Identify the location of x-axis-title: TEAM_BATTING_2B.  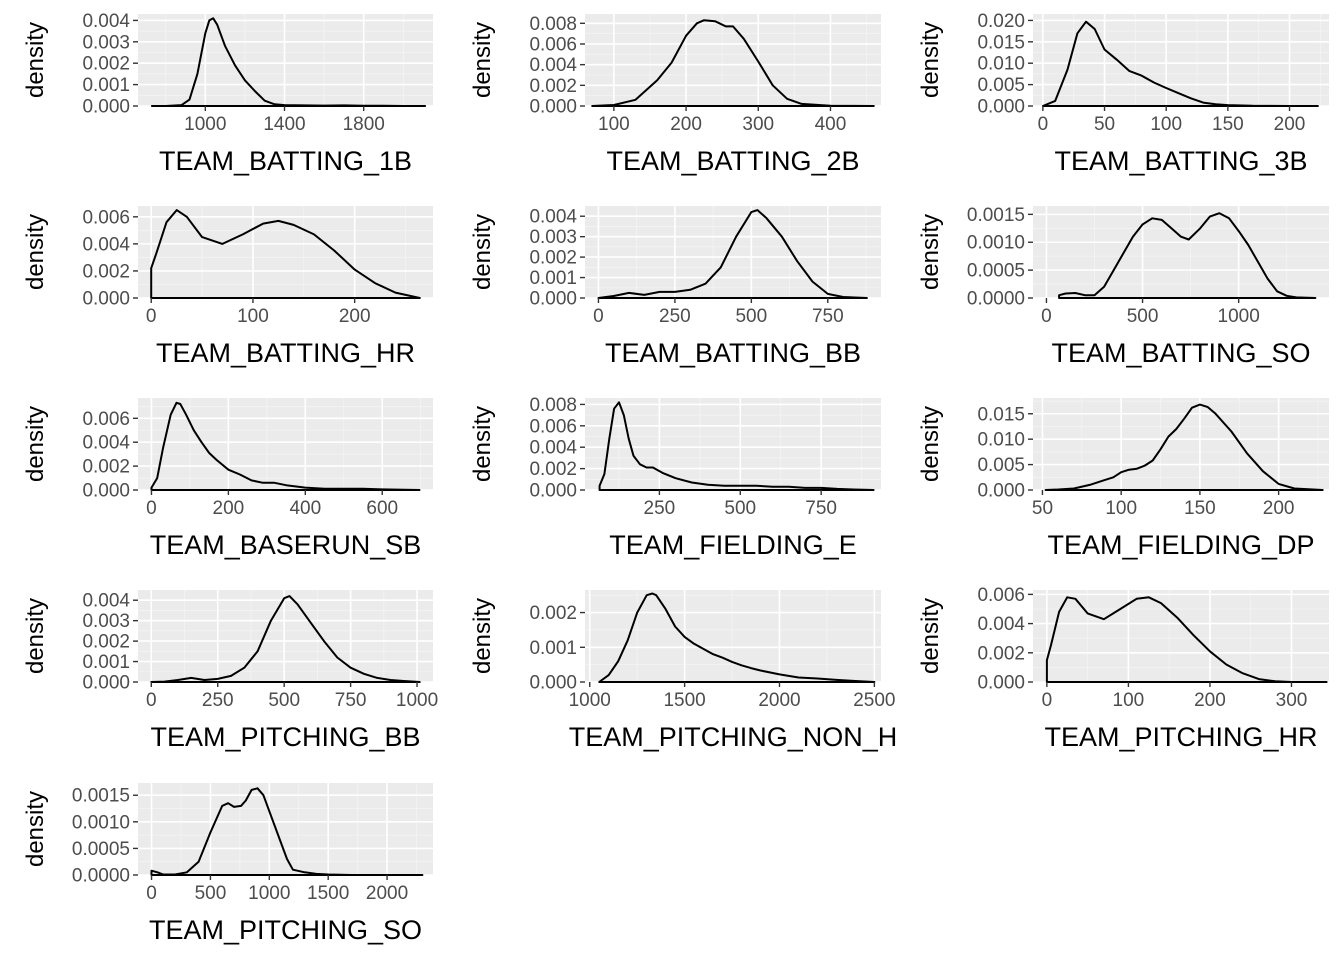
(732, 161).